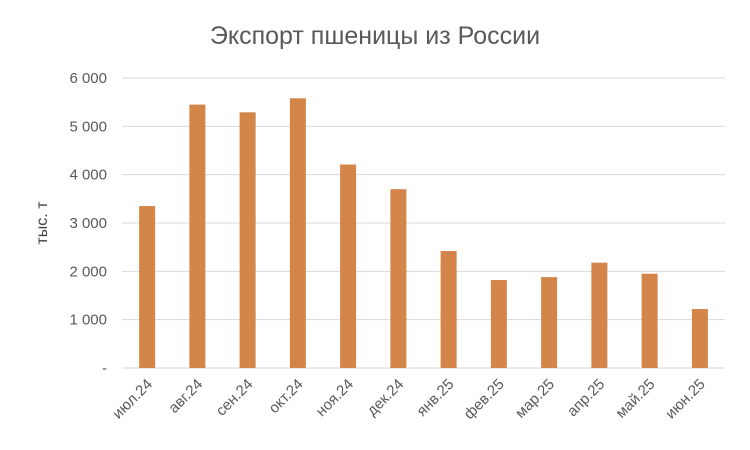 The image size is (750, 450). What do you see at coordinates (335, 398) in the screenshot?
I see `x-tick-label: ноя.24` at bounding box center [335, 398].